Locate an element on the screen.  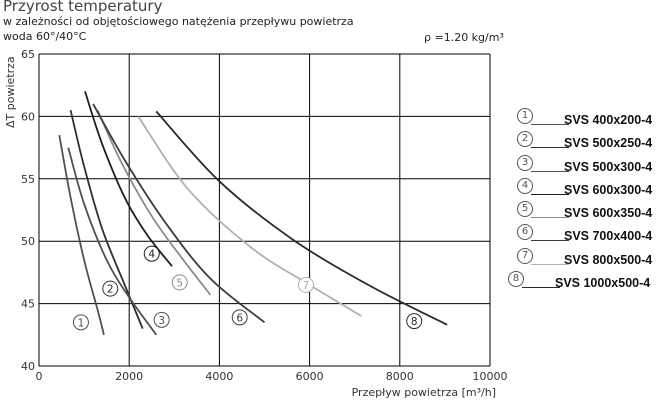
legend-label: SVS 600x300-4 is located at coordinates (608, 189).